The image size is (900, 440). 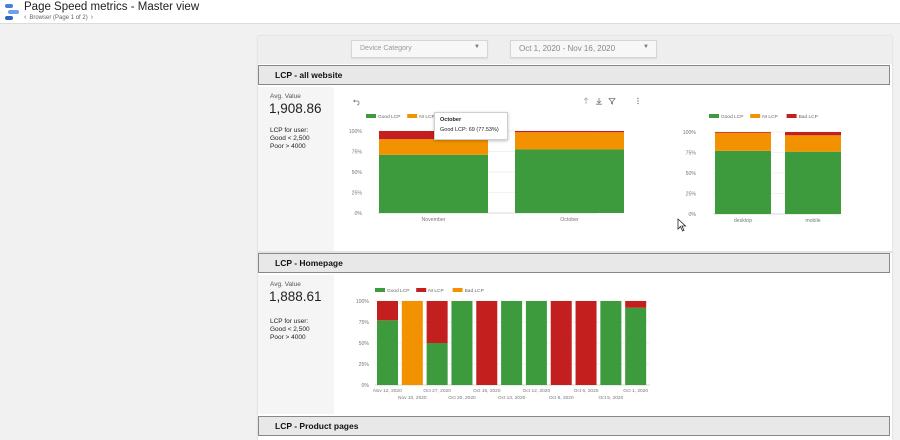 What do you see at coordinates (599, 101) in the screenshot?
I see `download-icon` at bounding box center [599, 101].